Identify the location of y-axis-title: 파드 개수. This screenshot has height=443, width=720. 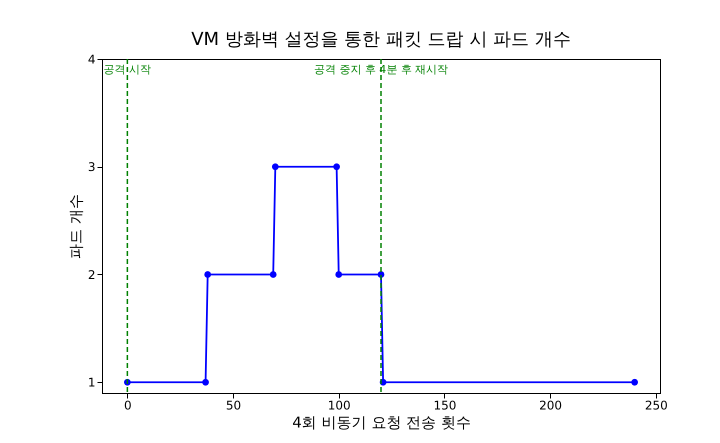
(75, 226).